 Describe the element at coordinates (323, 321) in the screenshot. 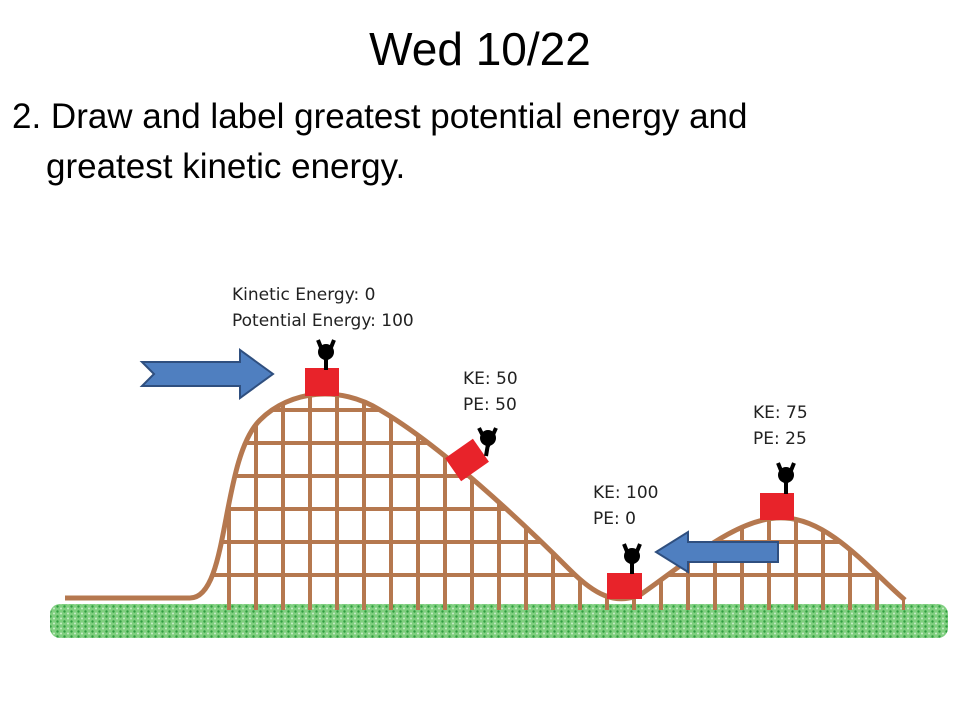

I see `energy-label: Potential Energy: 100` at that location.